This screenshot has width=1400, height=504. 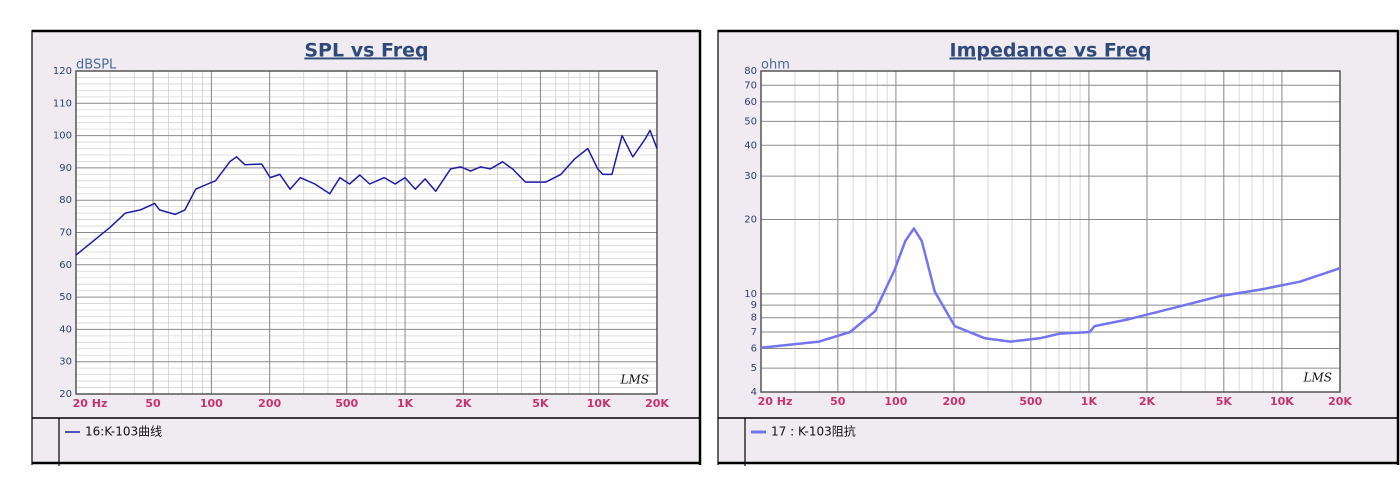 I want to click on y-tick-label: 110, so click(x=62, y=103).